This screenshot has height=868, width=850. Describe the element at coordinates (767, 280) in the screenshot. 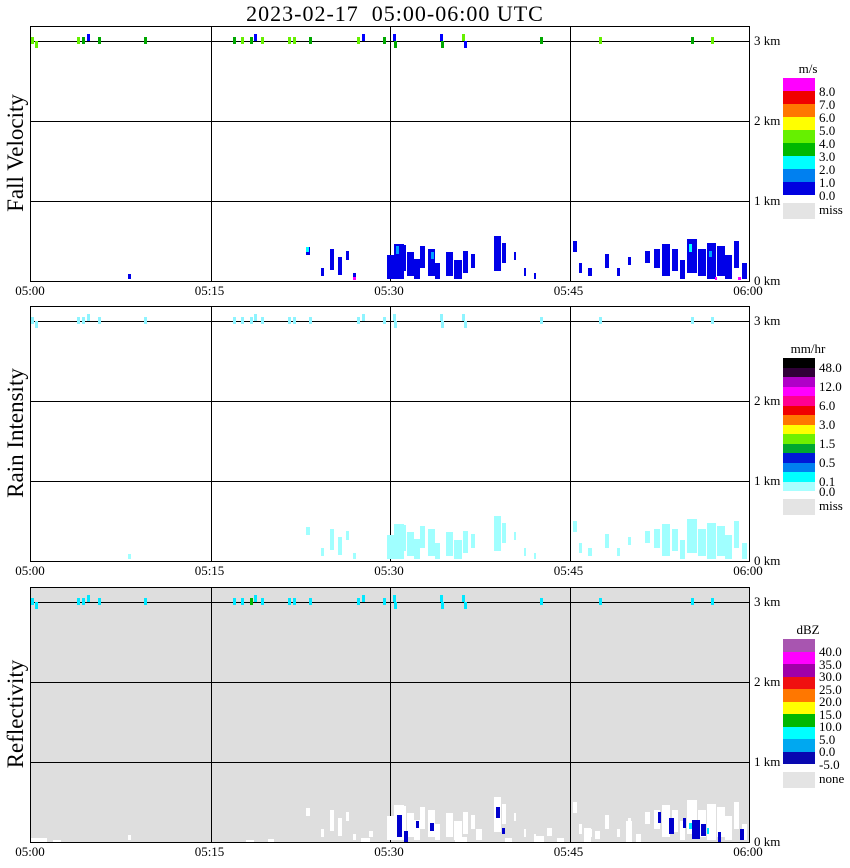

I see `y-tick-label: 0 km` at that location.